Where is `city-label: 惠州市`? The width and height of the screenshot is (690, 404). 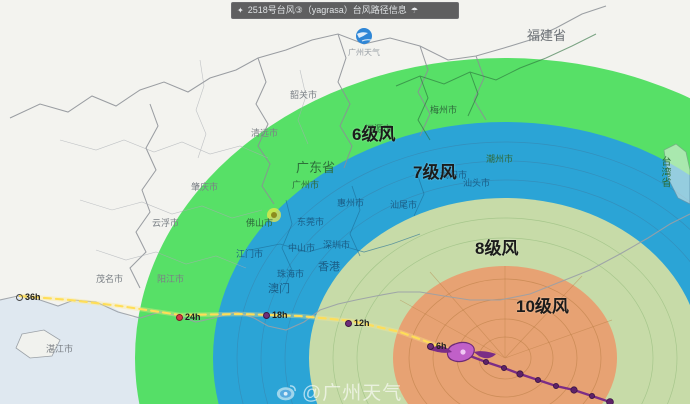
city-label: 惠州市 is located at coordinates (351, 203).